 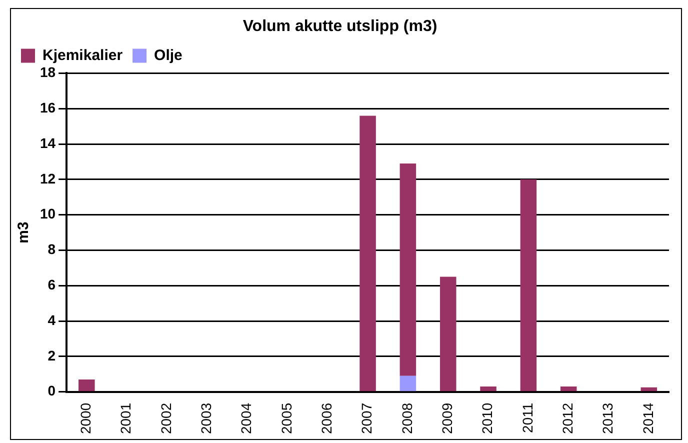 I want to click on x-tick-label: 2003, so click(x=206, y=418).